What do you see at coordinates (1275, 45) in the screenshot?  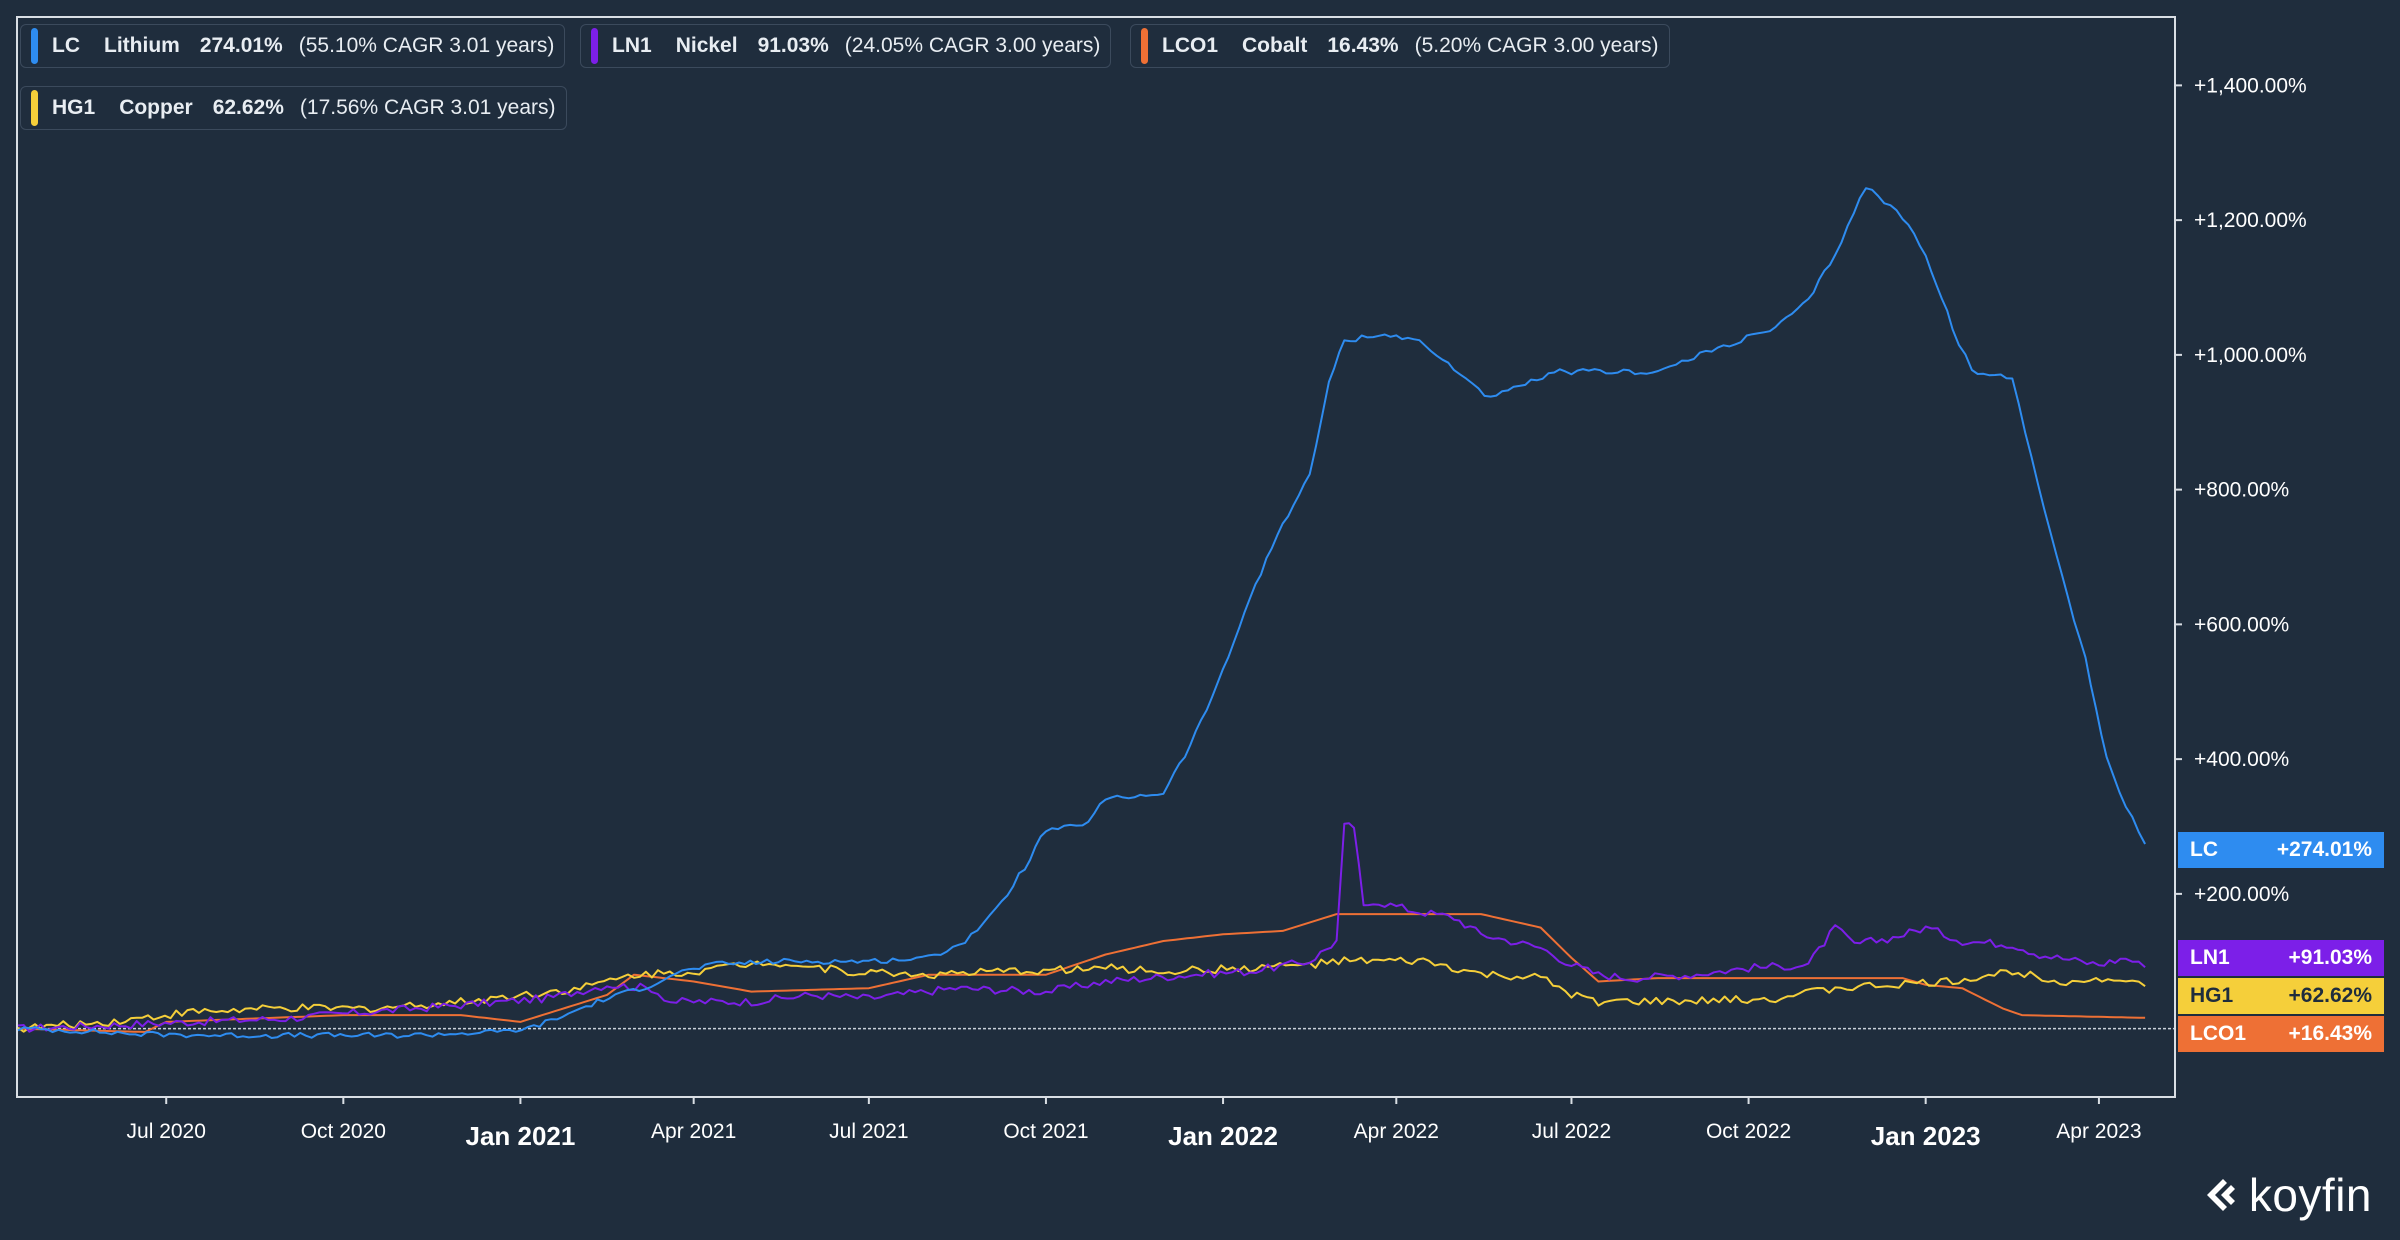 I see `legend-name: Cobalt` at bounding box center [1275, 45].